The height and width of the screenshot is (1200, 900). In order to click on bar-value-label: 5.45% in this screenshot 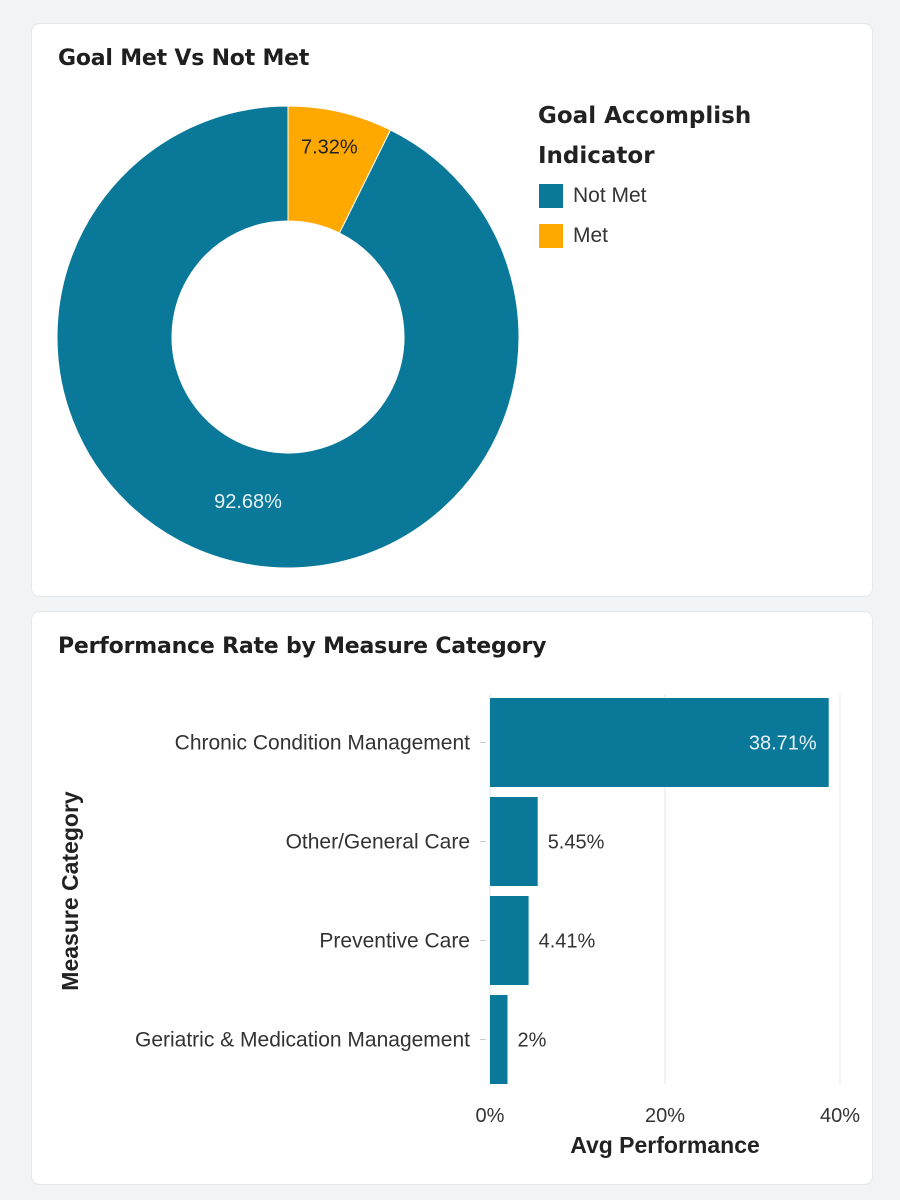, I will do `click(576, 843)`.